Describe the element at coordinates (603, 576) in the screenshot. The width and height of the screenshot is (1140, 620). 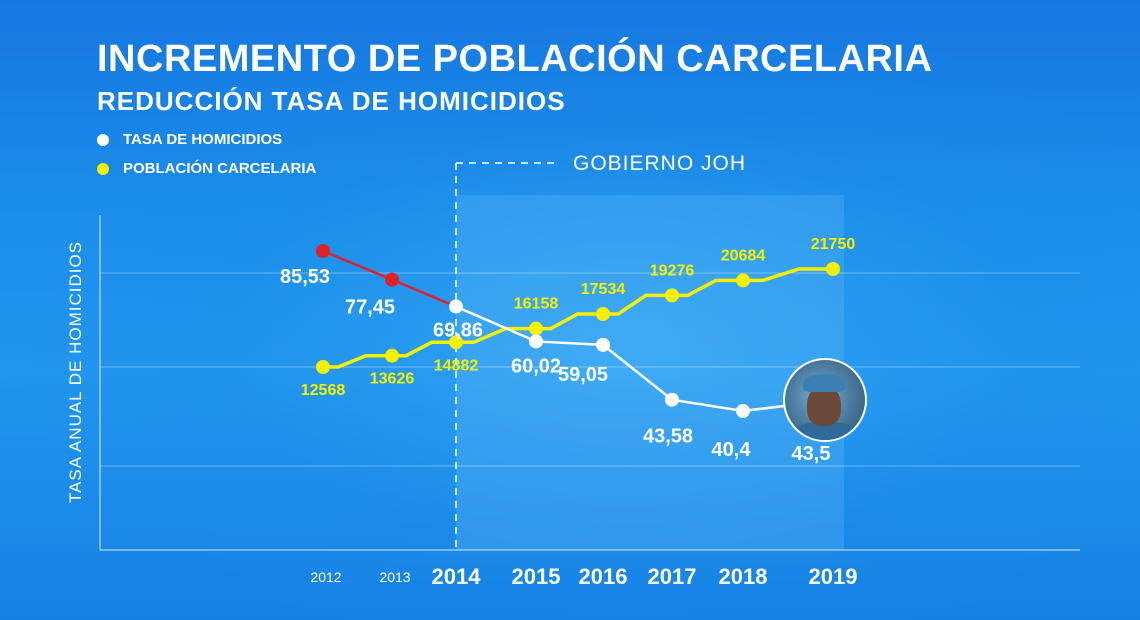
I see `x-tick-label: 2016` at that location.